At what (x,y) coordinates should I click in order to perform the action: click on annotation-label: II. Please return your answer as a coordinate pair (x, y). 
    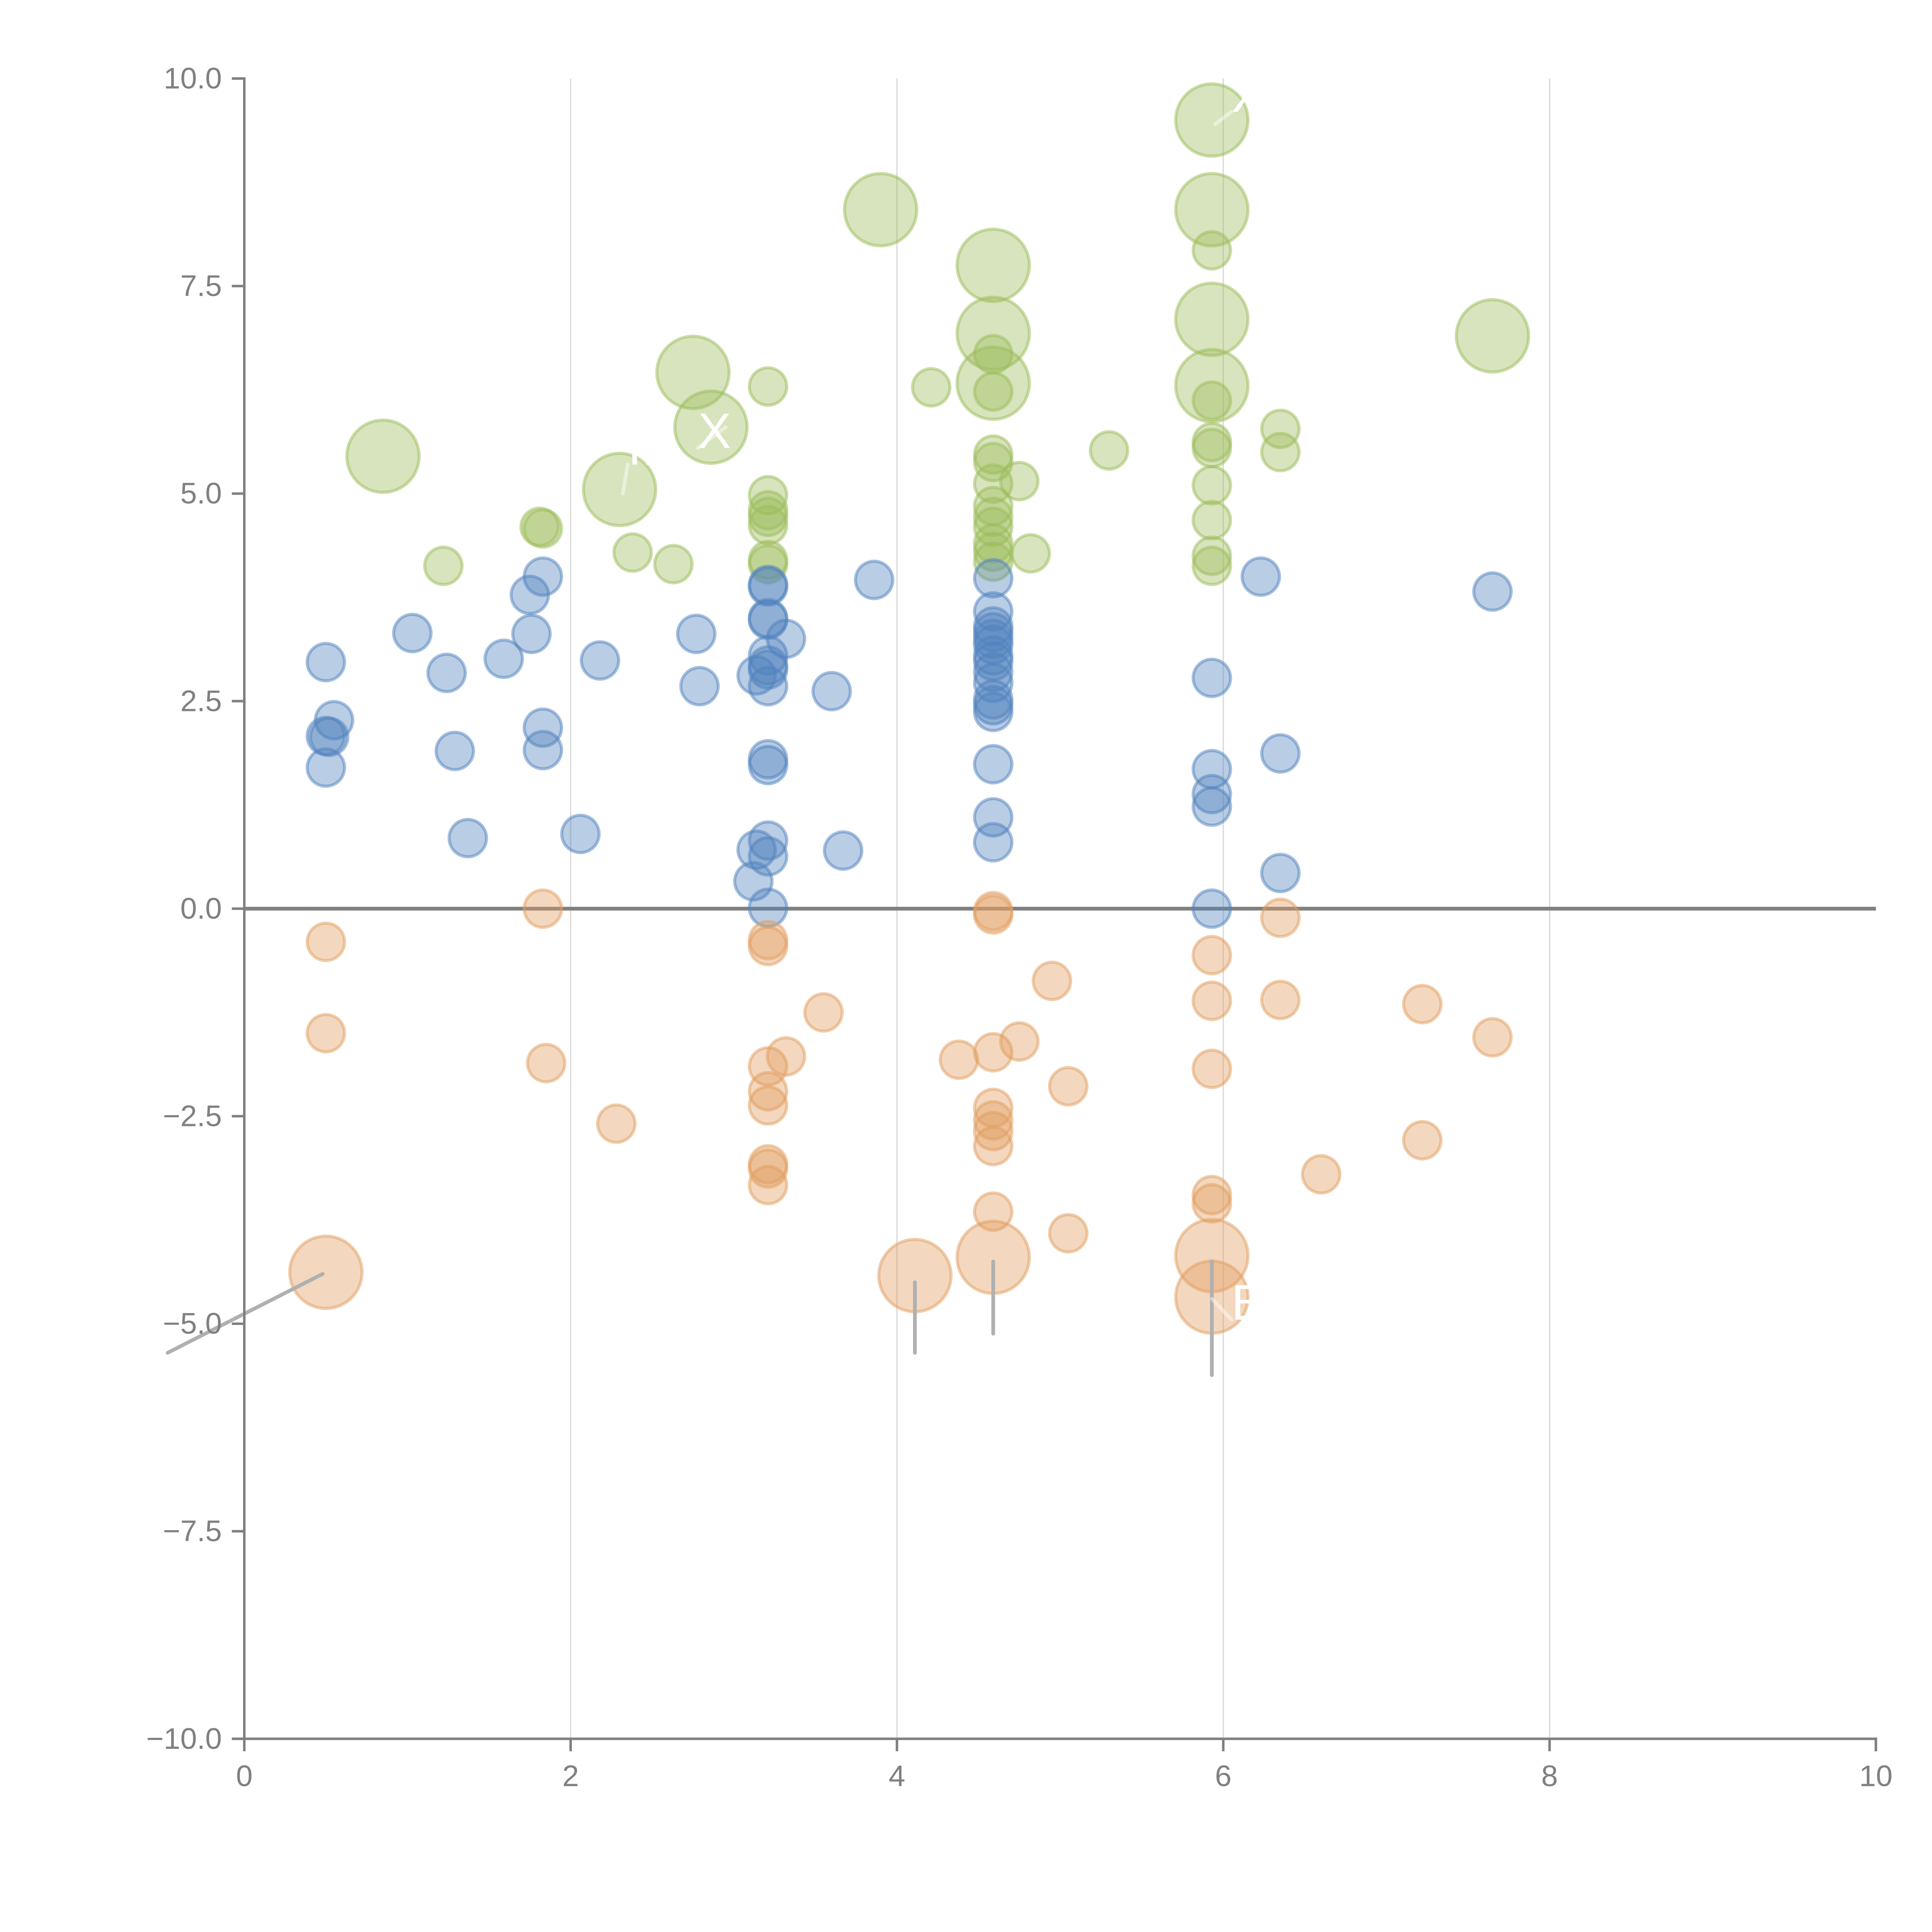
    Looking at the image, I should click on (642, 447).